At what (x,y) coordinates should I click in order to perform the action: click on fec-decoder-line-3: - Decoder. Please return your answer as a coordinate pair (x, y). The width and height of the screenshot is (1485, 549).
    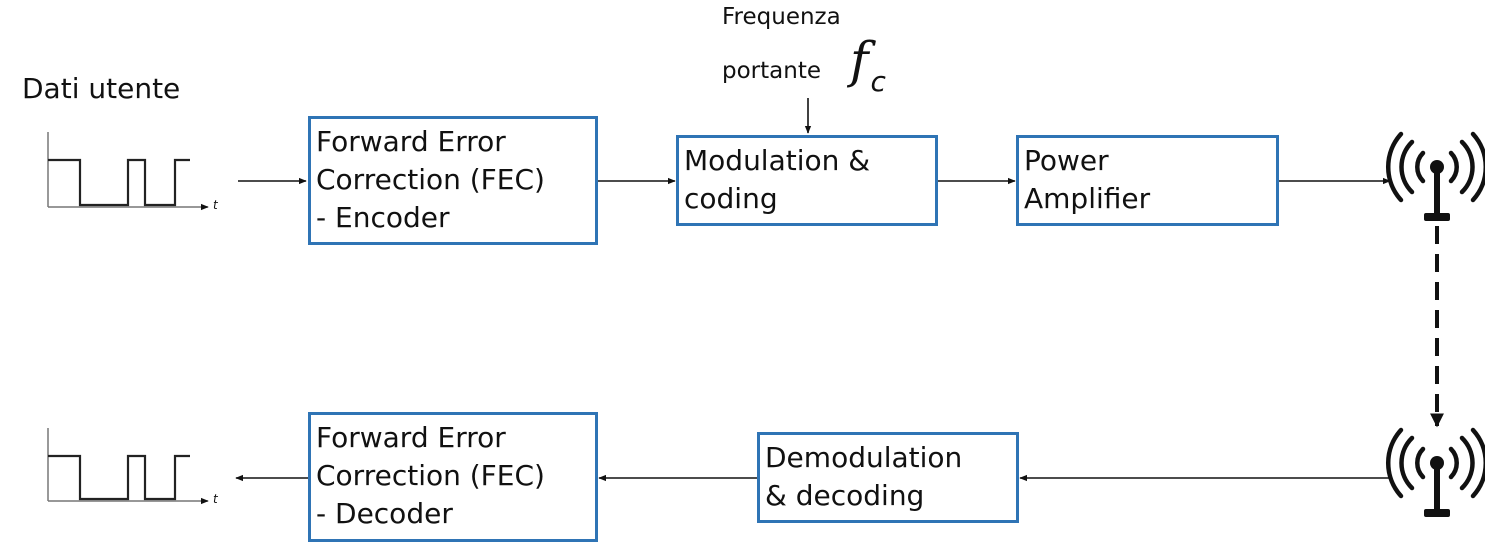
    Looking at the image, I should click on (384, 513).